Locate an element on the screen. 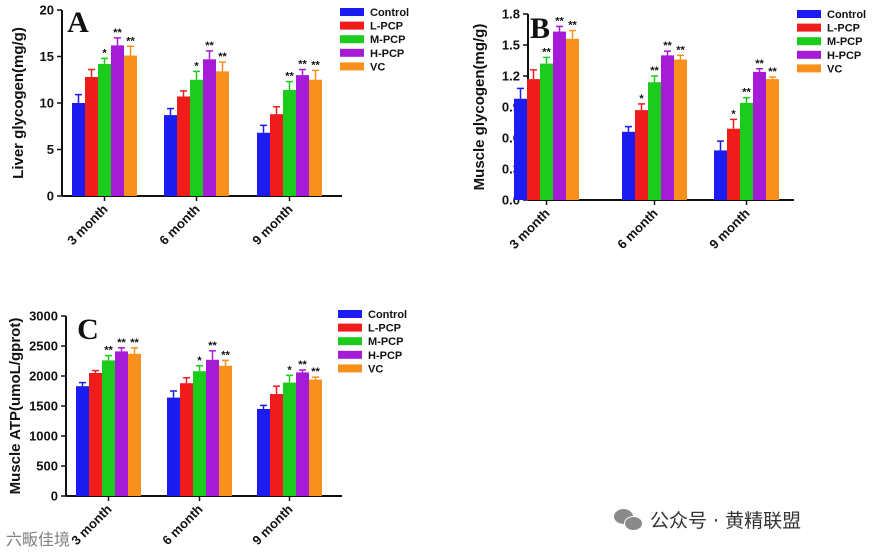 The height and width of the screenshot is (555, 883). legend-label: VC is located at coordinates (375, 369).